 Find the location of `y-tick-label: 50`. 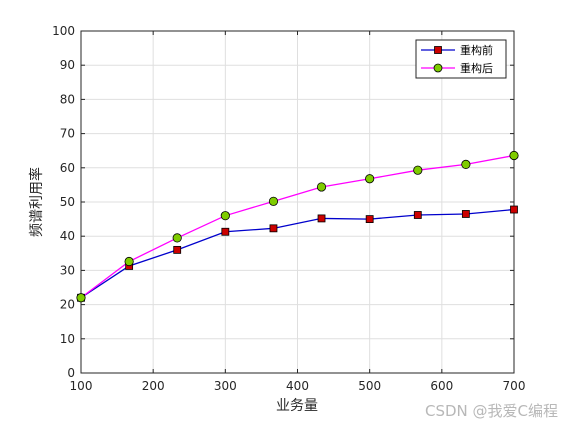

y-tick-label: 50 is located at coordinates (67, 202).